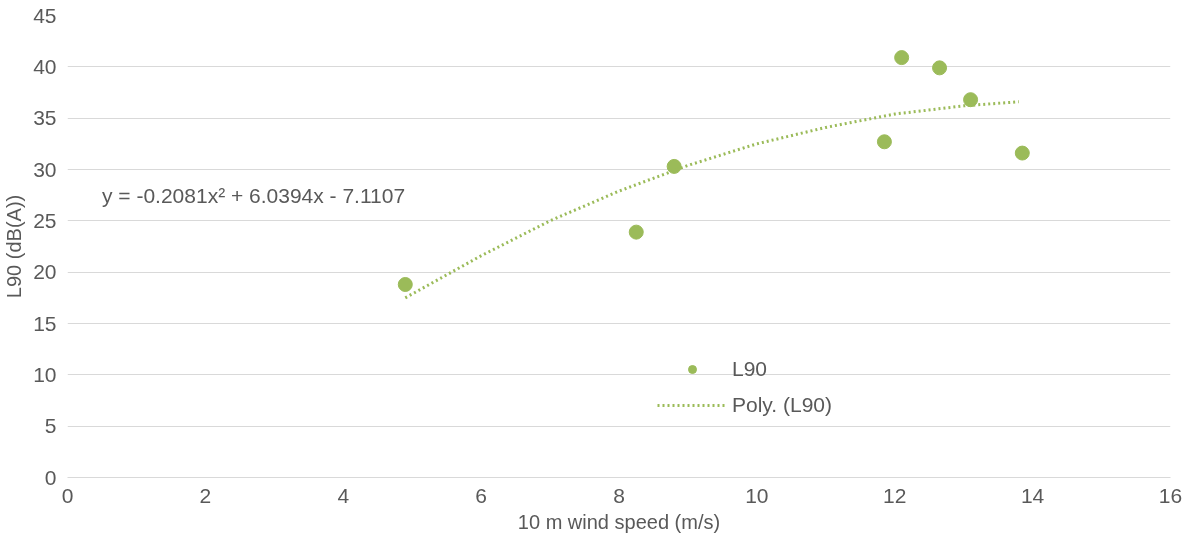 The image size is (1200, 539). What do you see at coordinates (45, 169) in the screenshot?
I see `y-tick-label: 30` at bounding box center [45, 169].